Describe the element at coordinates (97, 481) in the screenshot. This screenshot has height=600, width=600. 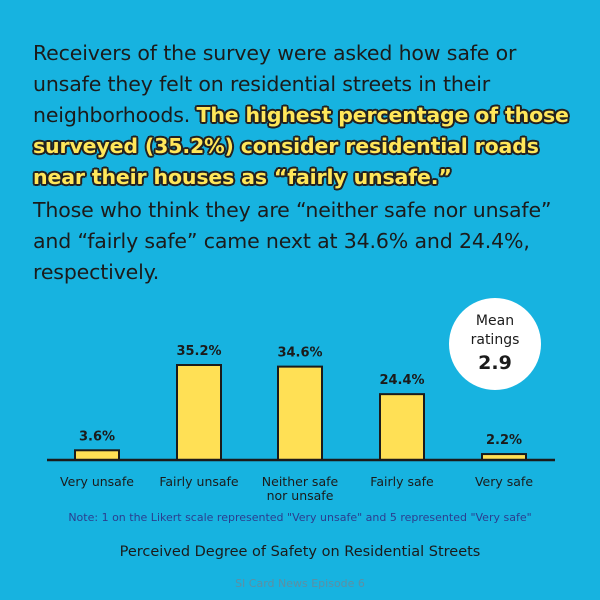
I see `category-label: Very unsafe` at that location.